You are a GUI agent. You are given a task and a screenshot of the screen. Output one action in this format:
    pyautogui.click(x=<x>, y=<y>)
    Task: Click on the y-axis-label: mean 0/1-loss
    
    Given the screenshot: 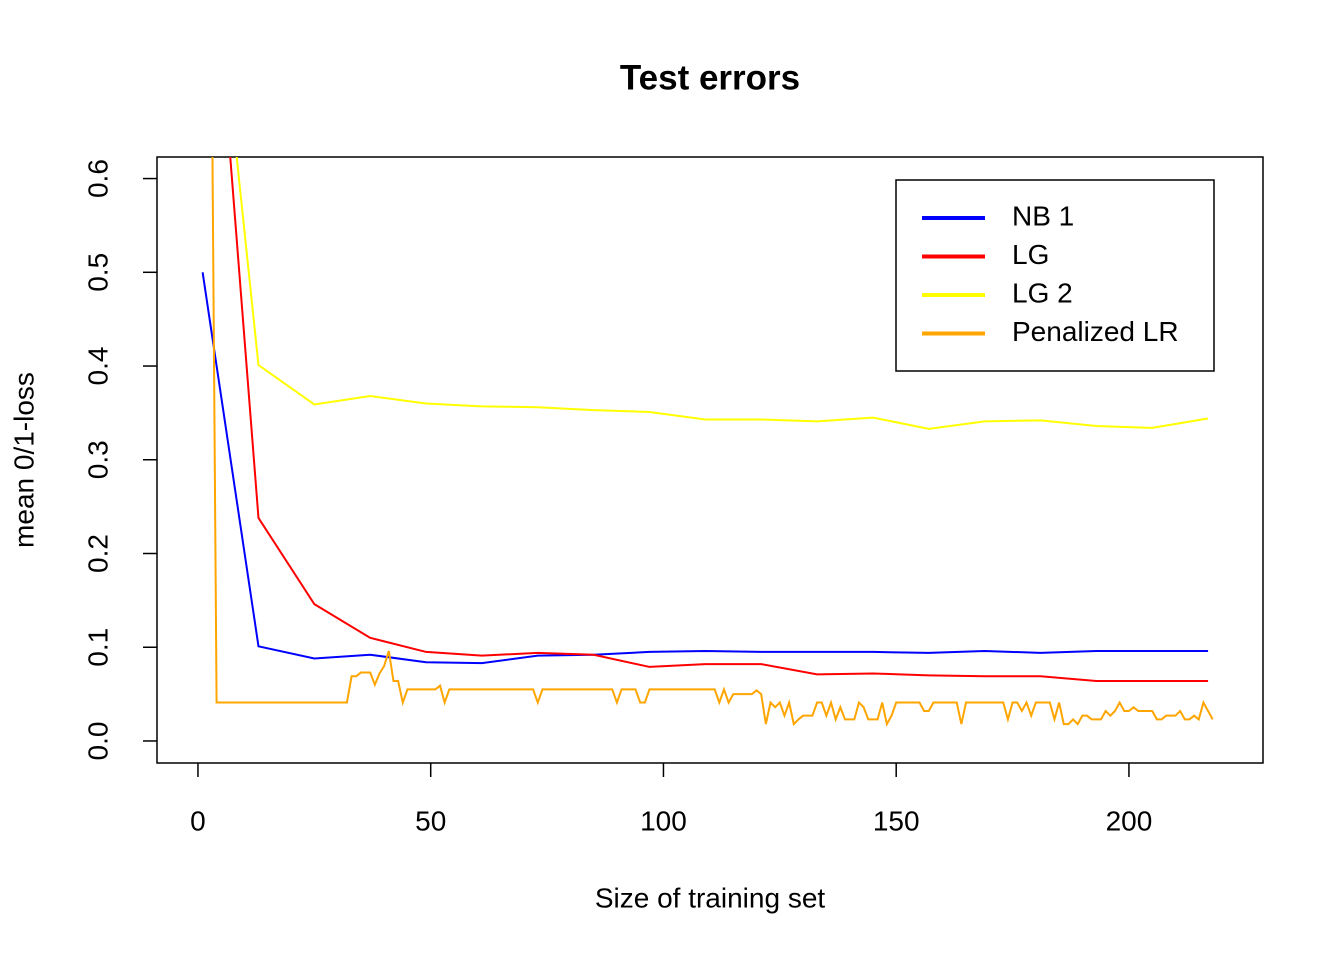 What is the action you would take?
    pyautogui.click(x=23, y=460)
    